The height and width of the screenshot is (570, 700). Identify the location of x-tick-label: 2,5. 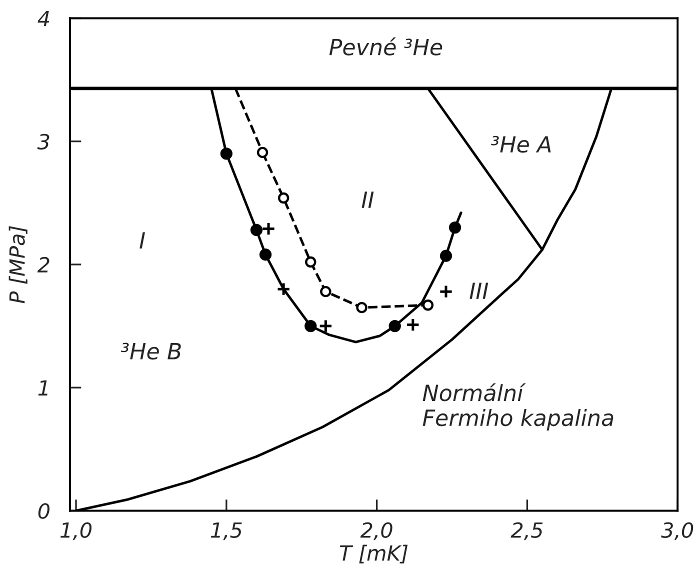
(526, 531).